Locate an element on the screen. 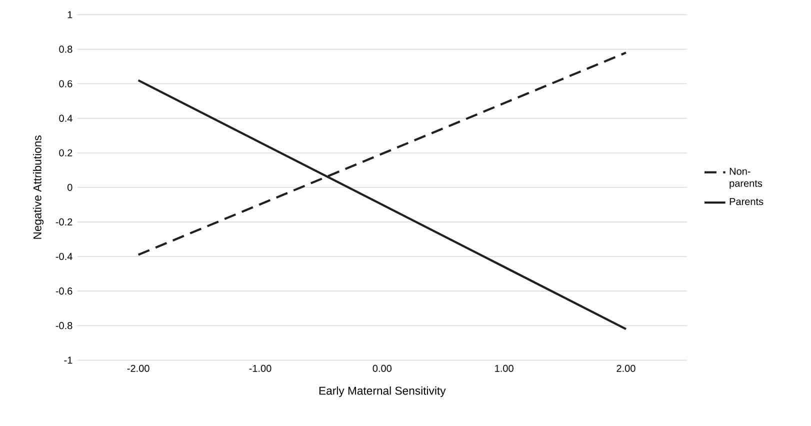  x-tick-label: -2.00 is located at coordinates (138, 368).